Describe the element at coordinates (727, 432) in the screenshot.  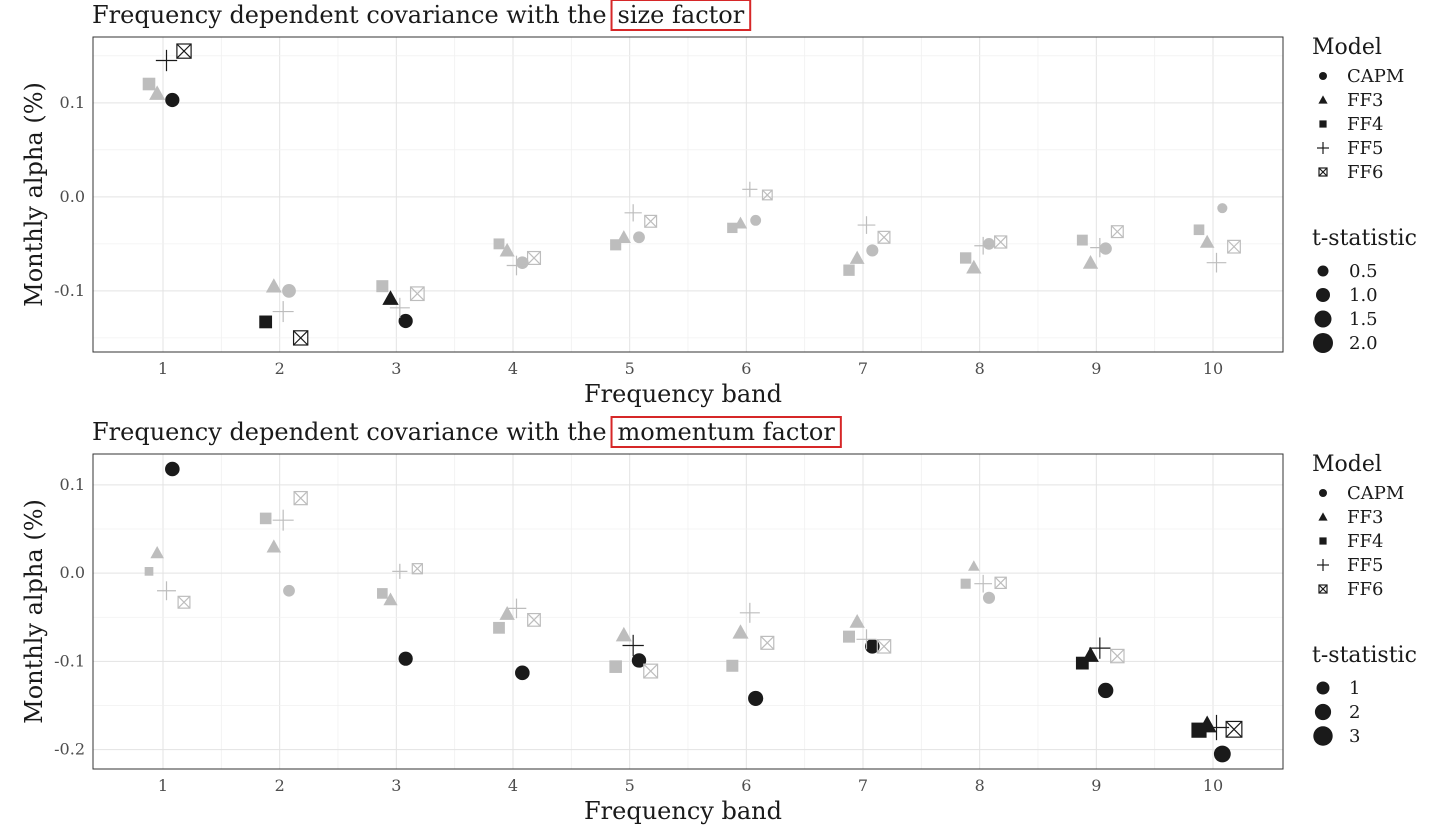
I see `chart-title-highlight: momentum factor` at that location.